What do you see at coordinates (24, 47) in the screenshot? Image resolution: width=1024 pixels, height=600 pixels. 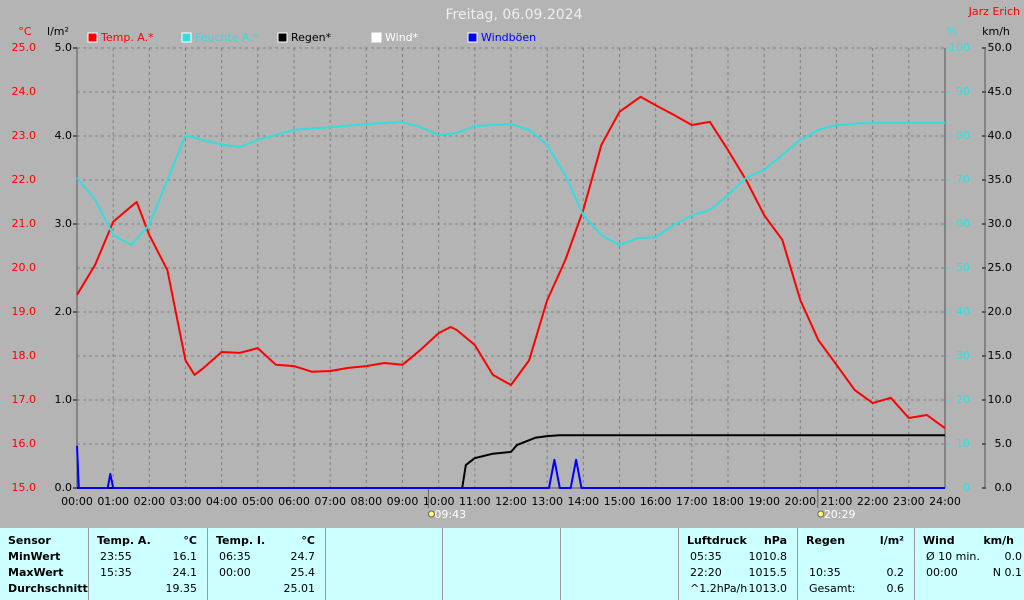 I see `y-tick-label: 25.0` at bounding box center [24, 47].